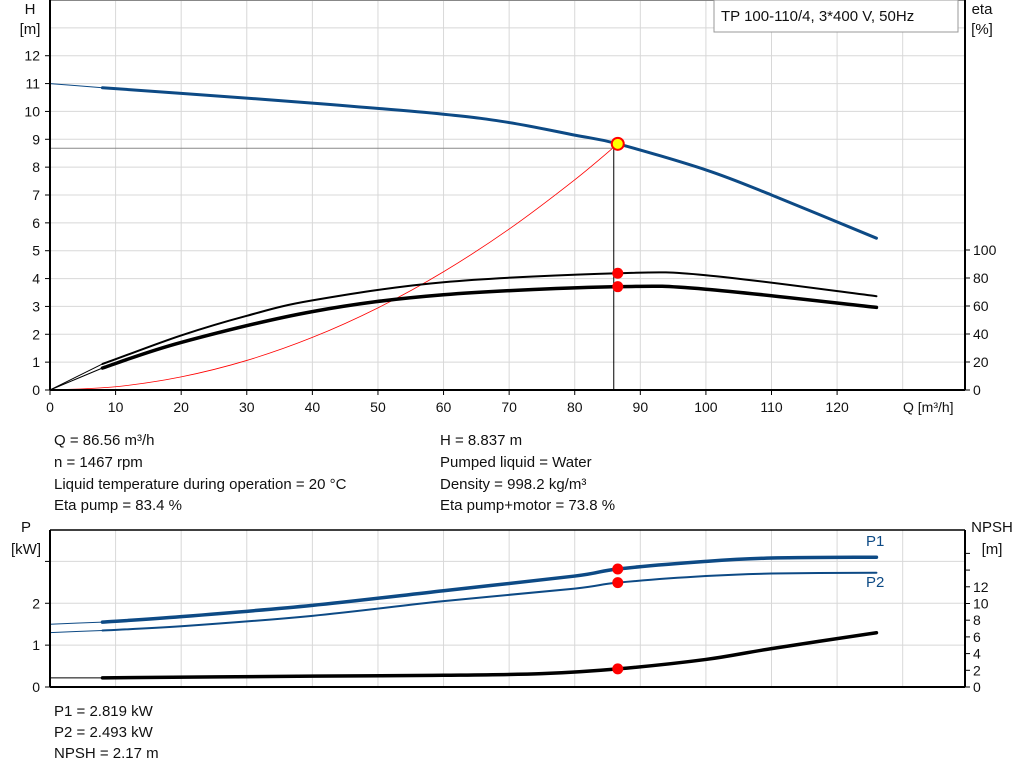  What do you see at coordinates (36, 195) in the screenshot?
I see `y-tick-label: 7` at bounding box center [36, 195].